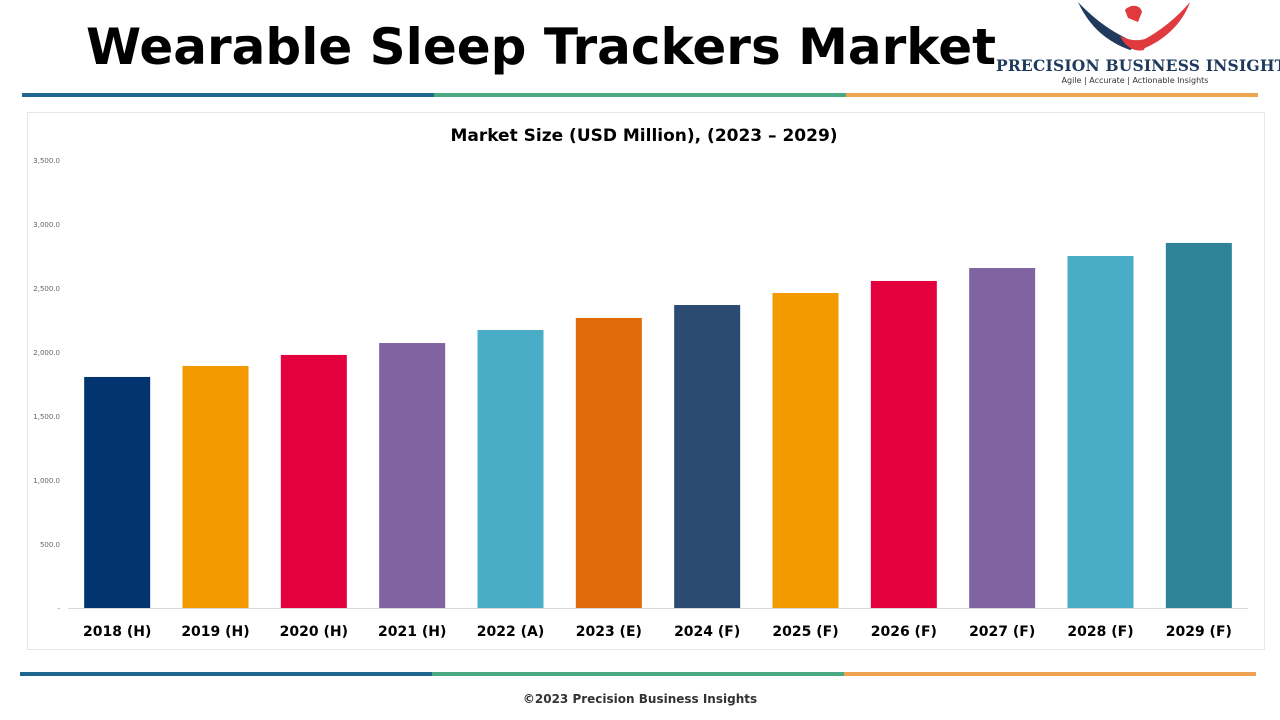 This screenshot has width=1280, height=720. What do you see at coordinates (226, 674) in the screenshot?
I see `bottom-stripe-blue` at bounding box center [226, 674].